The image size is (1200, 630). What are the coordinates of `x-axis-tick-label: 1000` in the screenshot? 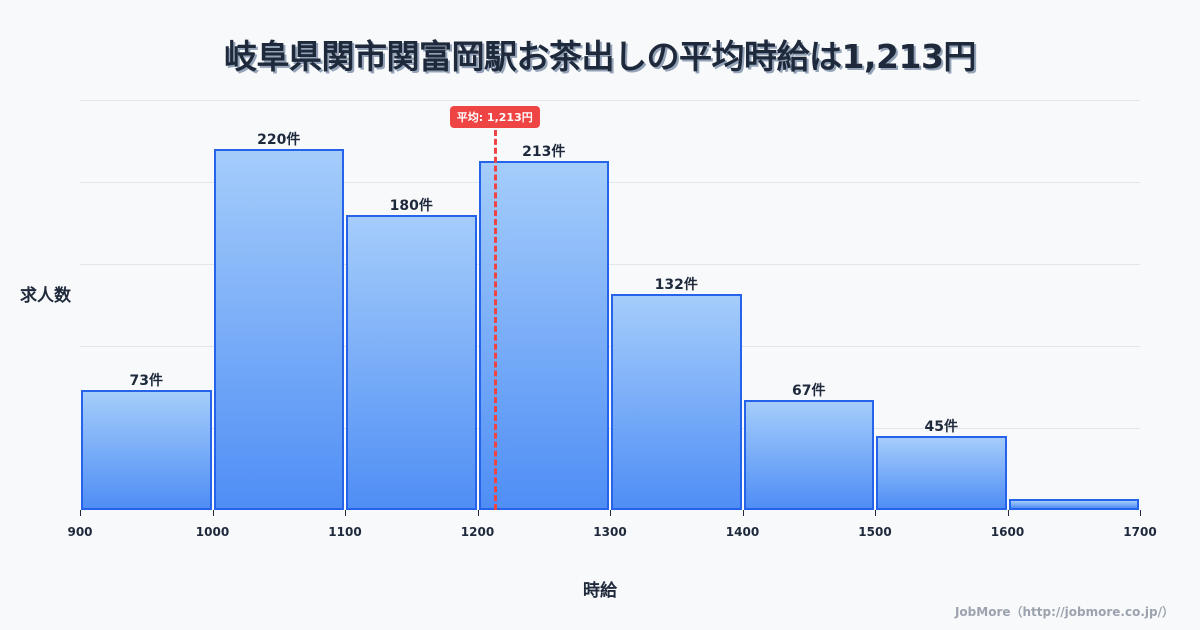 It's located at (212, 532).